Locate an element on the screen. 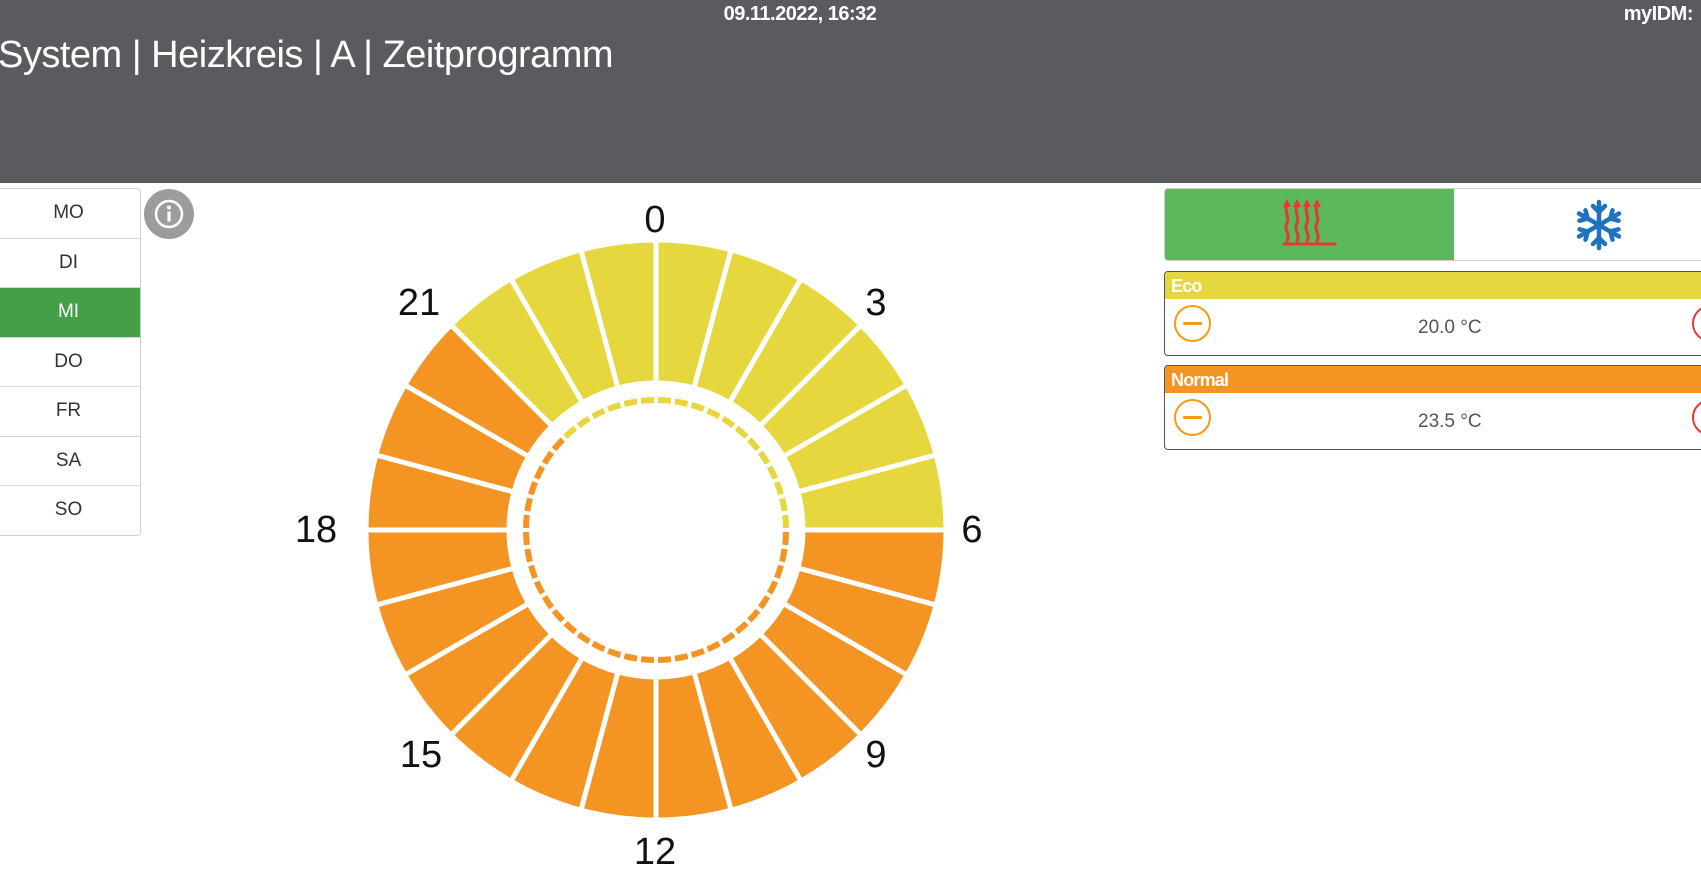 The height and width of the screenshot is (873, 1701). info-button is located at coordinates (169, 214).